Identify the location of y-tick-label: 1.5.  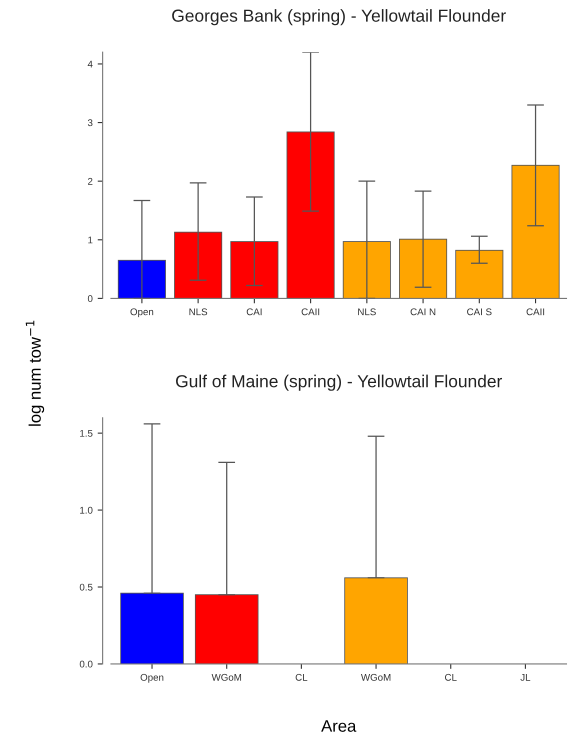
(86, 433).